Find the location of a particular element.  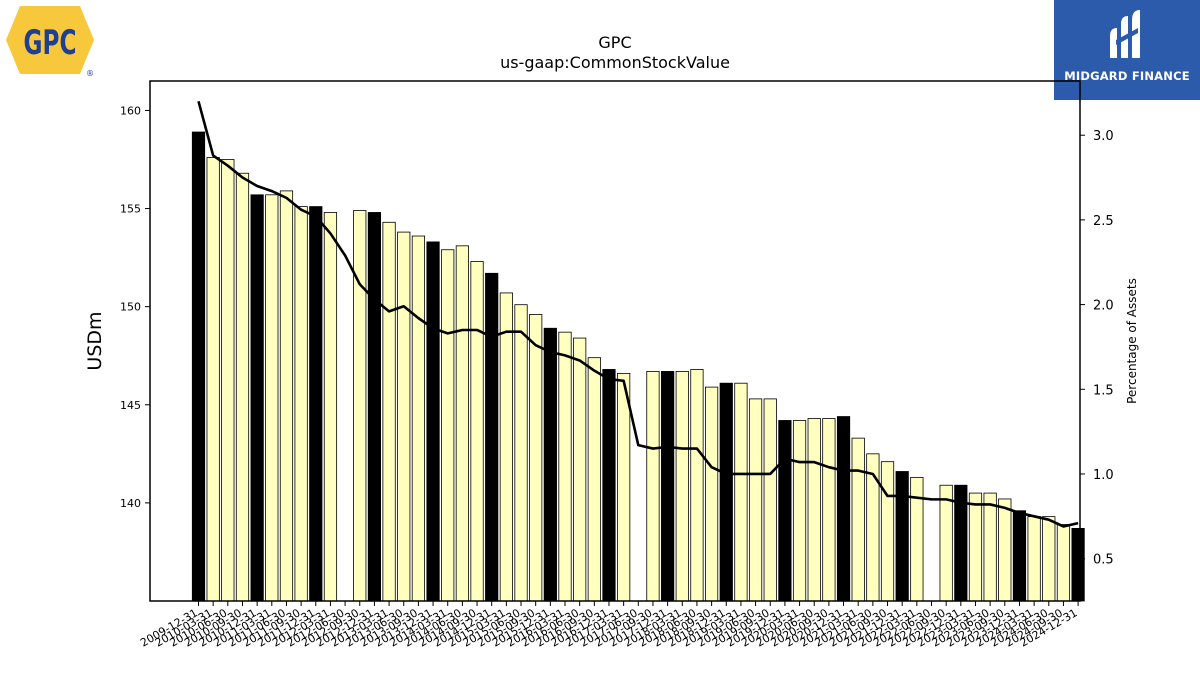

company-logo-badge is located at coordinates (50, 40).